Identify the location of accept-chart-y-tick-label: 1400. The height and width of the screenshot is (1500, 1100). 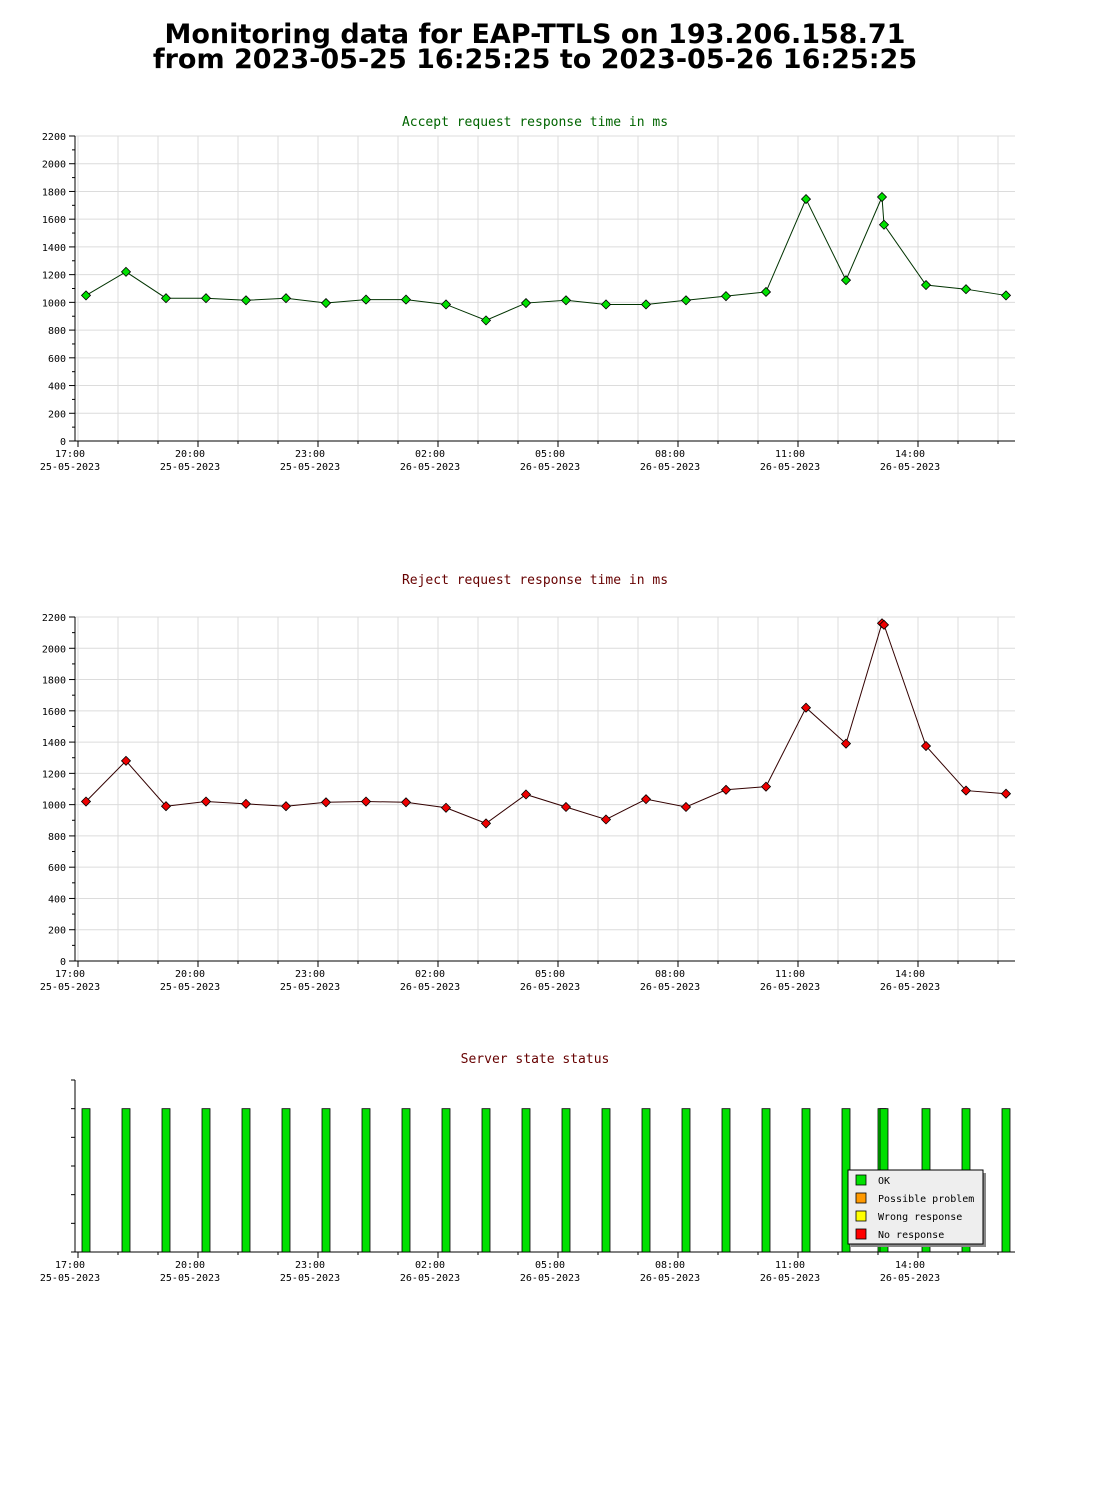
(54, 248).